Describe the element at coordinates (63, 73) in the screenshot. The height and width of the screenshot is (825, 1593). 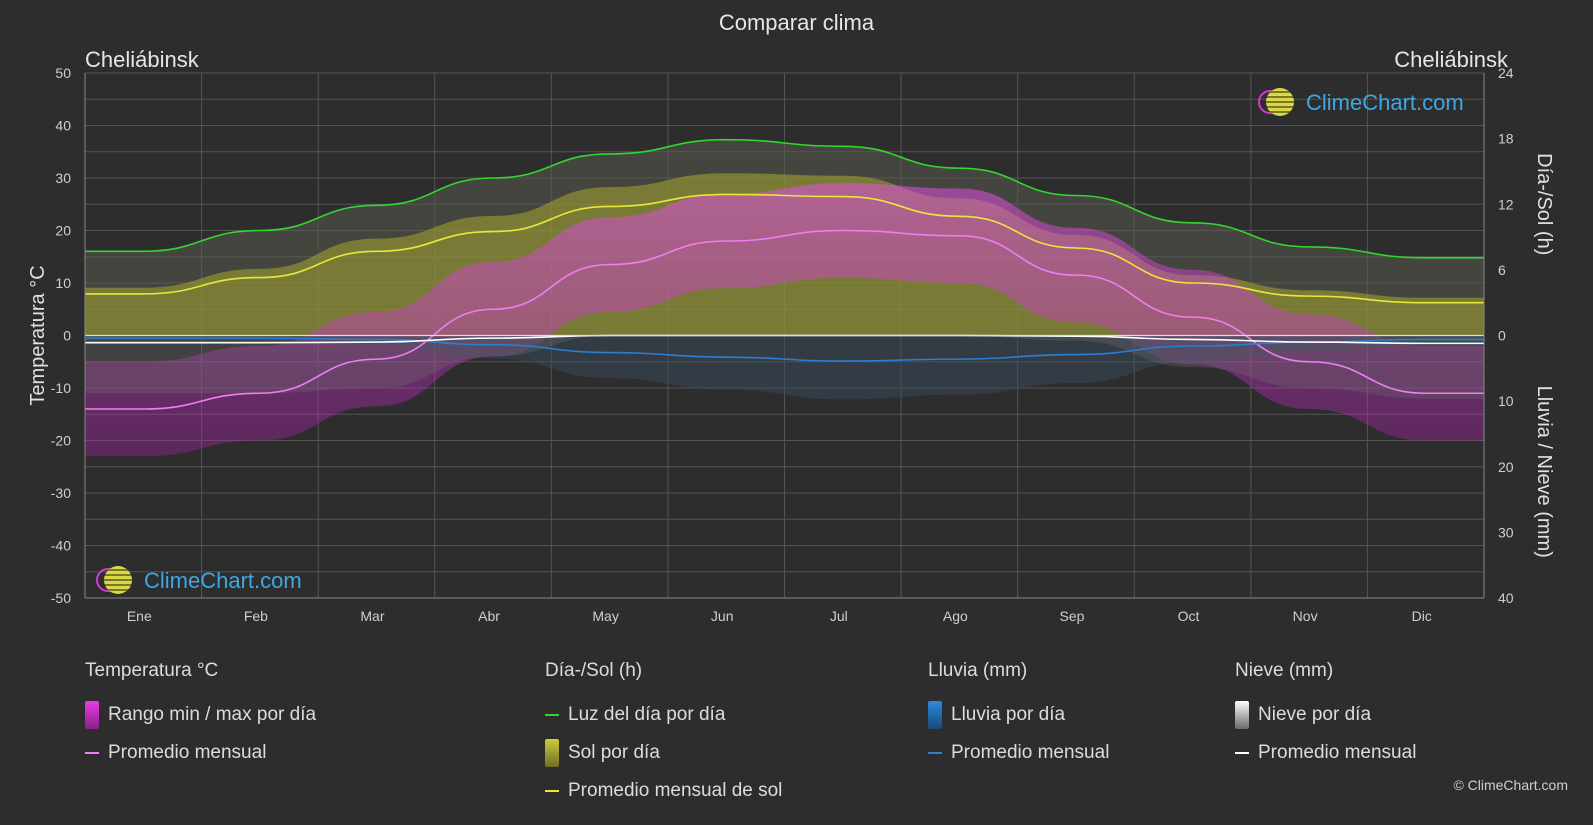
I see `left-tick-label: 50` at that location.